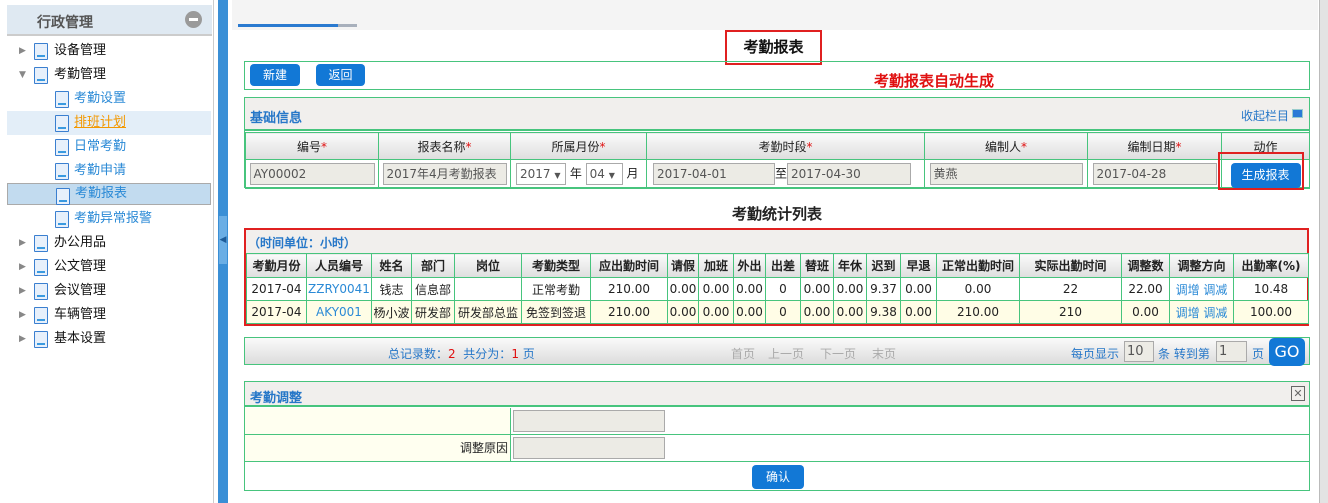  What do you see at coordinates (1271, 312) in the screenshot?
I see `table-cell: 100.00` at bounding box center [1271, 312].